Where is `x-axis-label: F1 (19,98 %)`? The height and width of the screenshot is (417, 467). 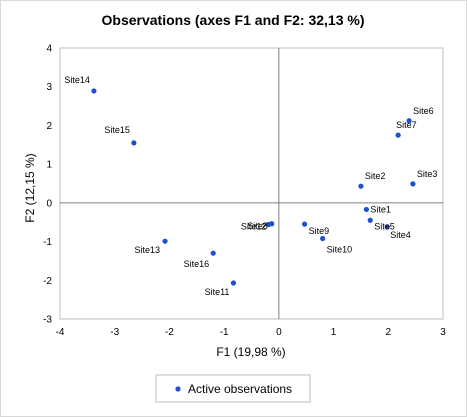 x-axis-label: F1 (19,98 %) is located at coordinates (250, 352).